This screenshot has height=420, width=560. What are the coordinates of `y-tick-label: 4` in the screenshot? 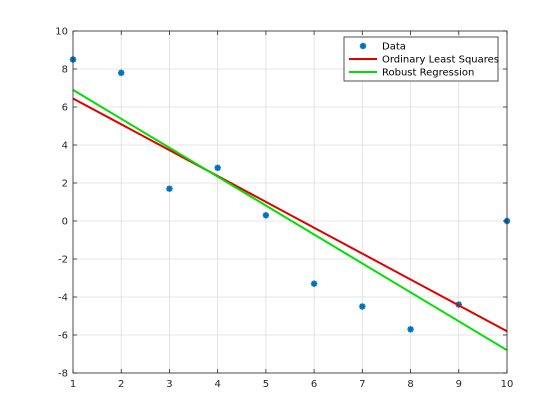 It's located at (65, 146).